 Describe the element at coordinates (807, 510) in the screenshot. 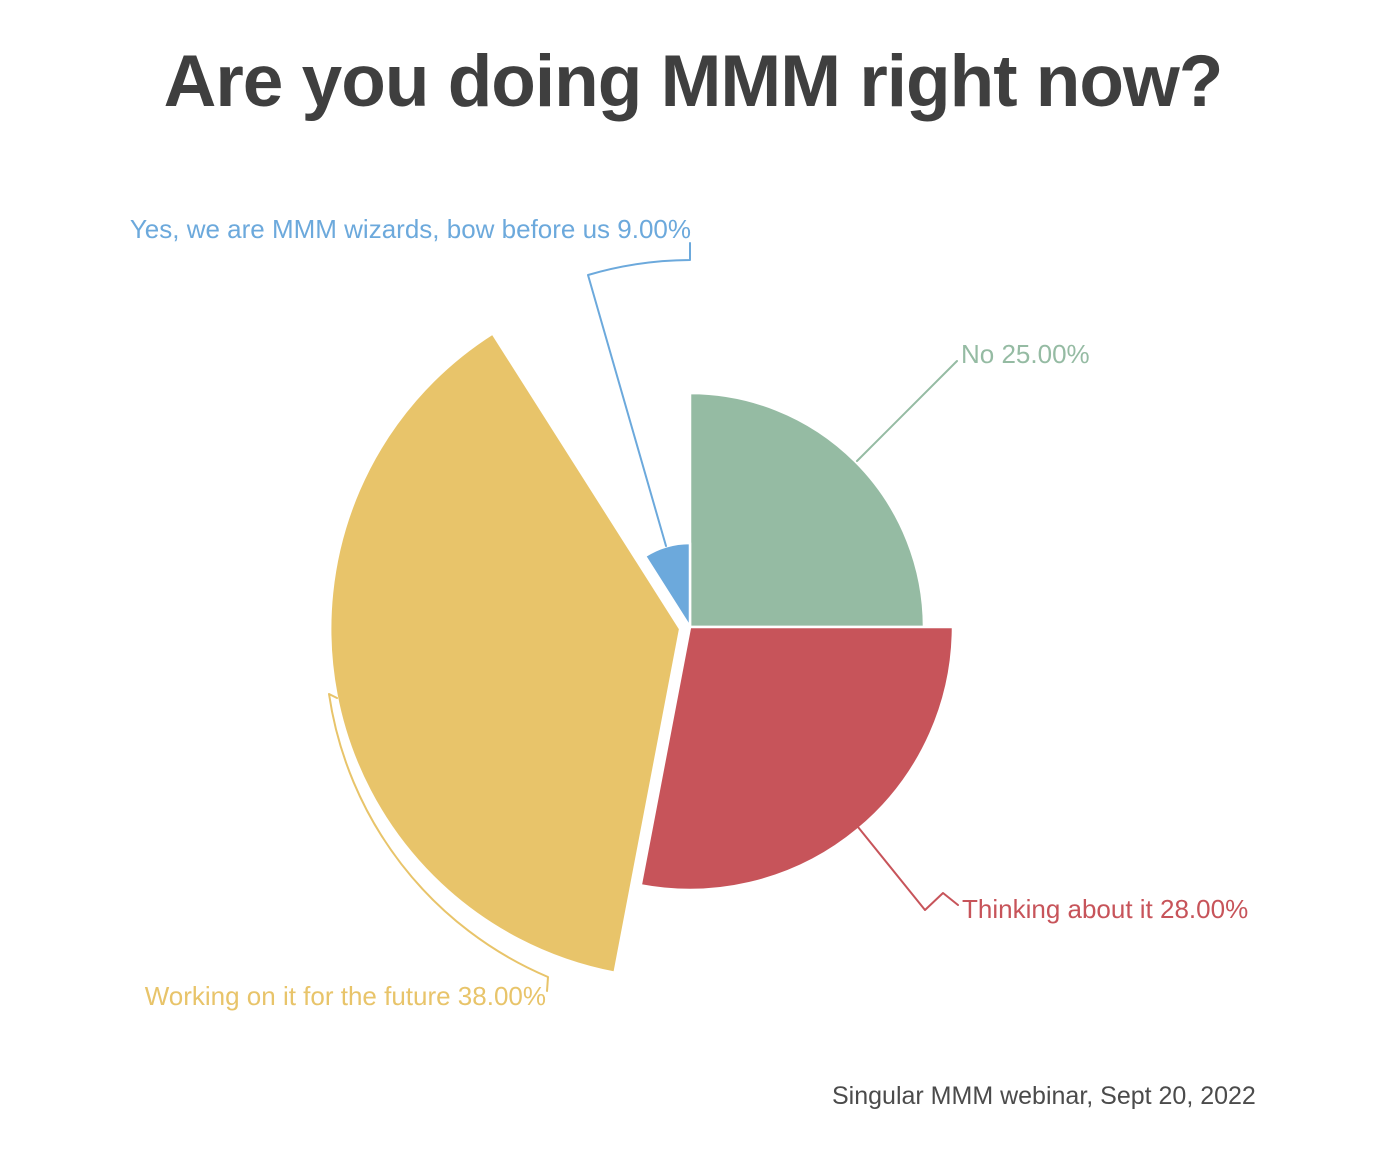

I see `pie-slice-no` at that location.